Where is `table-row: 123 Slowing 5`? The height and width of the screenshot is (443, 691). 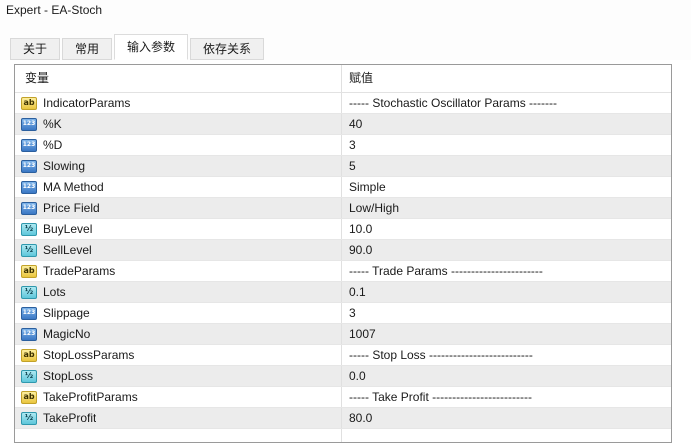 table-row: 123 Slowing 5 is located at coordinates (343, 166).